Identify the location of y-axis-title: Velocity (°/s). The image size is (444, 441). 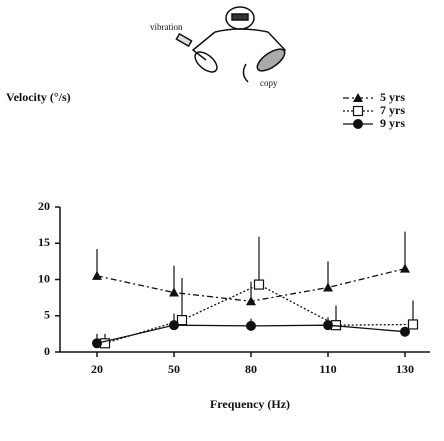
(38, 97).